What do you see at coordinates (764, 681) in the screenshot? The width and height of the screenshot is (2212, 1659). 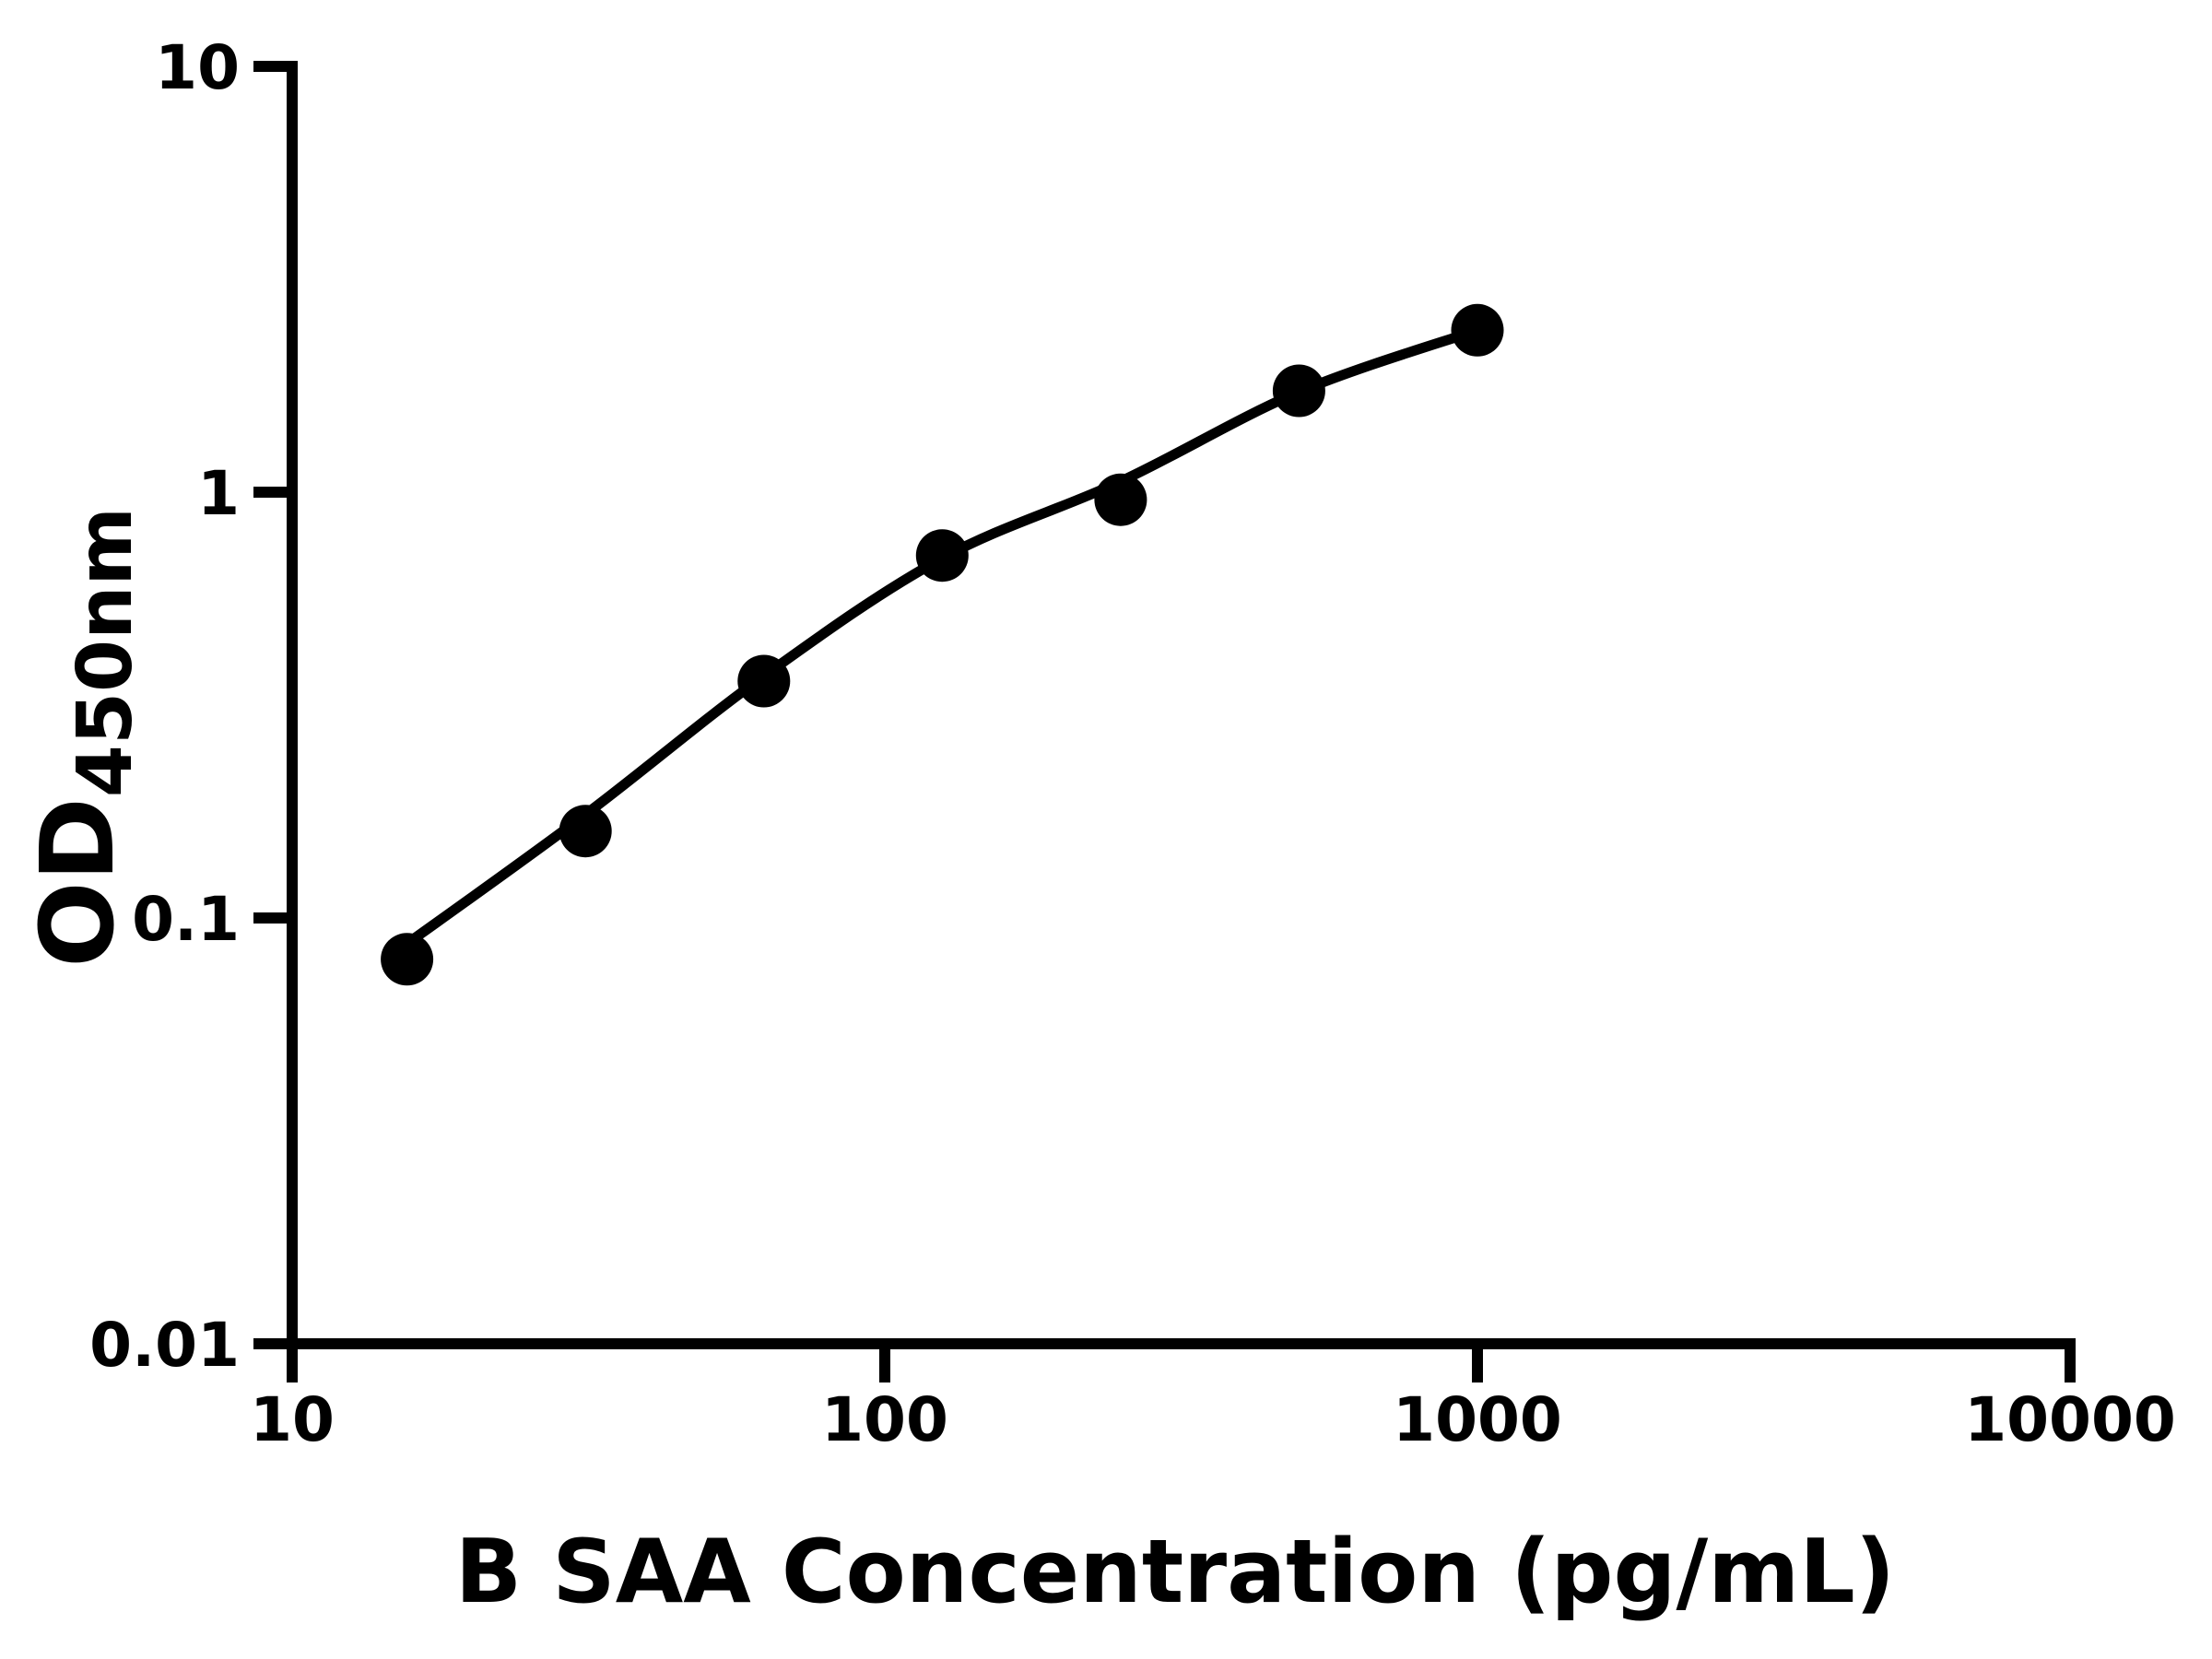 I see `data-point-62.5` at bounding box center [764, 681].